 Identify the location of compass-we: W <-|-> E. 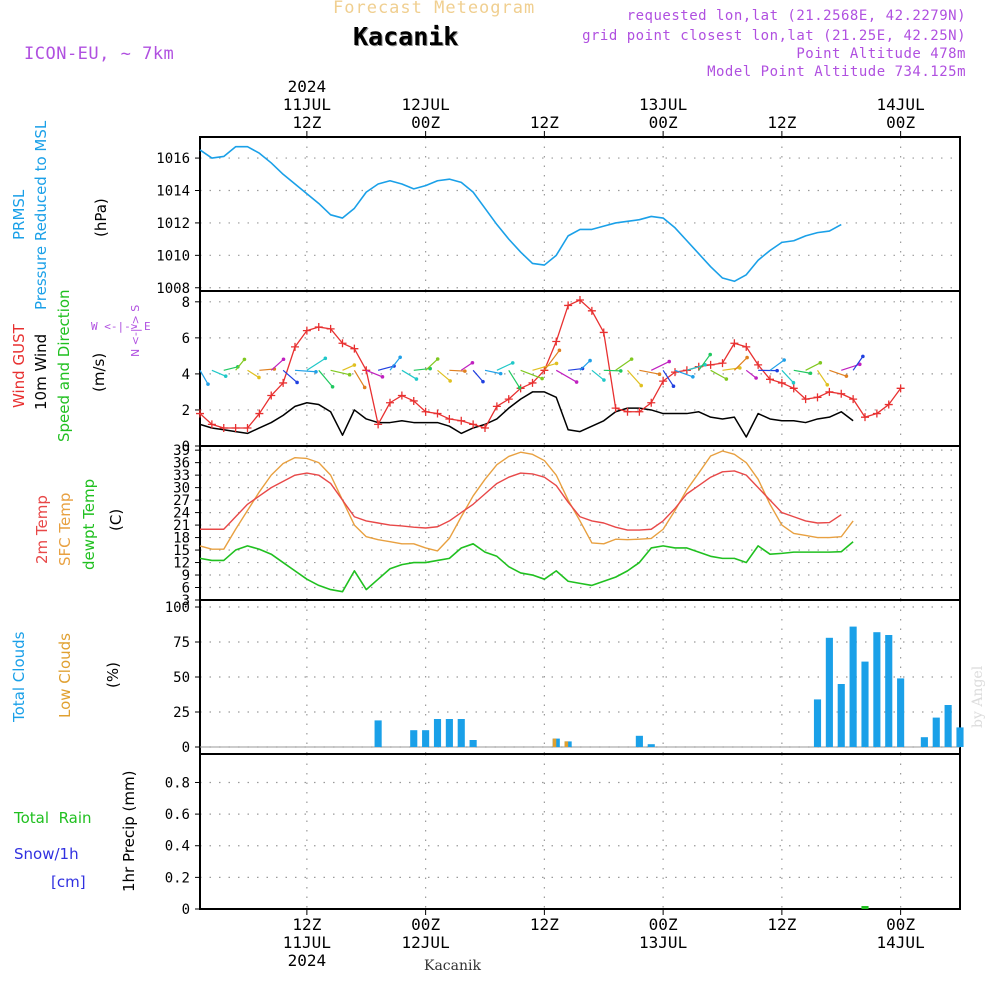
(121, 326).